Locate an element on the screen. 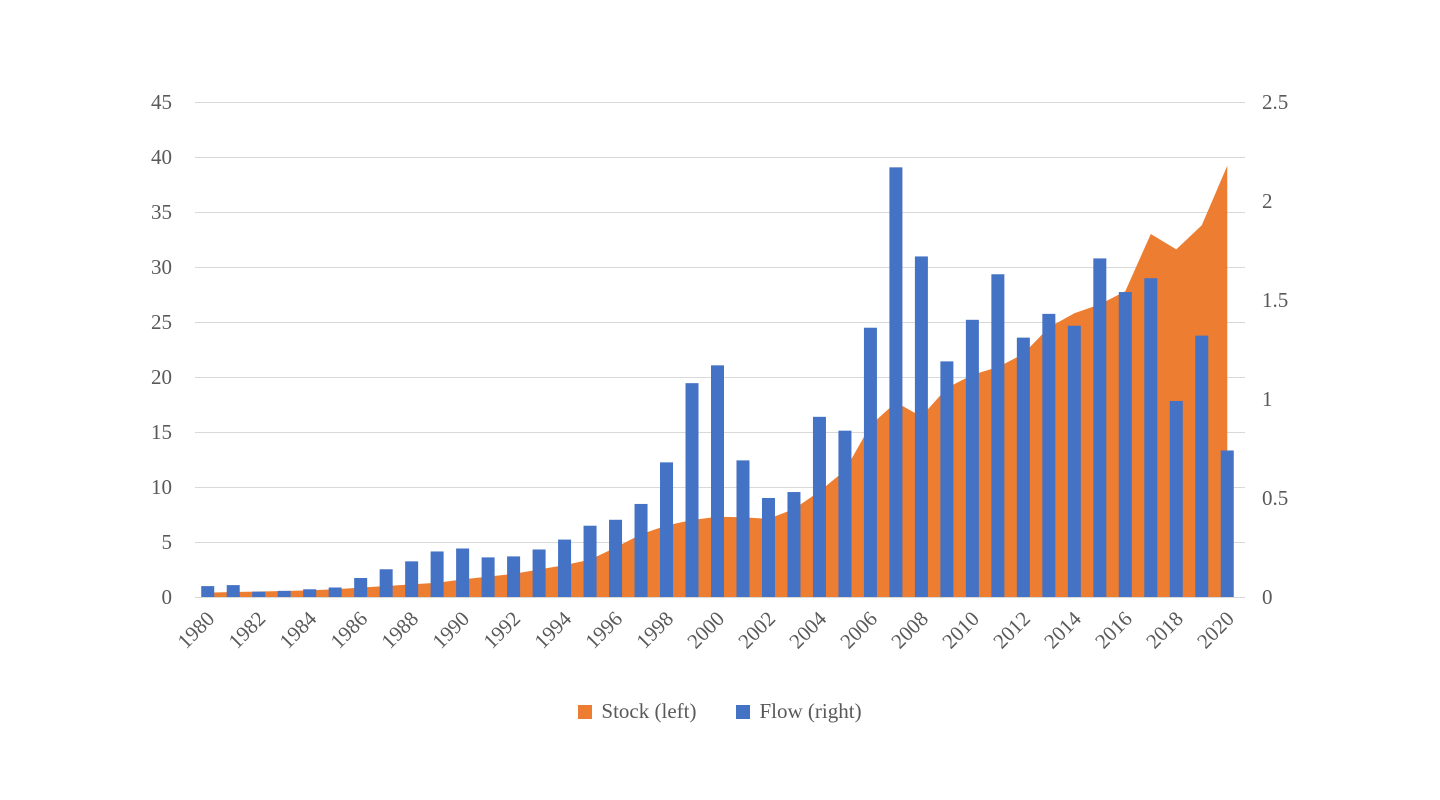  x-axis-tick-label: 1984 is located at coordinates (298, 629).